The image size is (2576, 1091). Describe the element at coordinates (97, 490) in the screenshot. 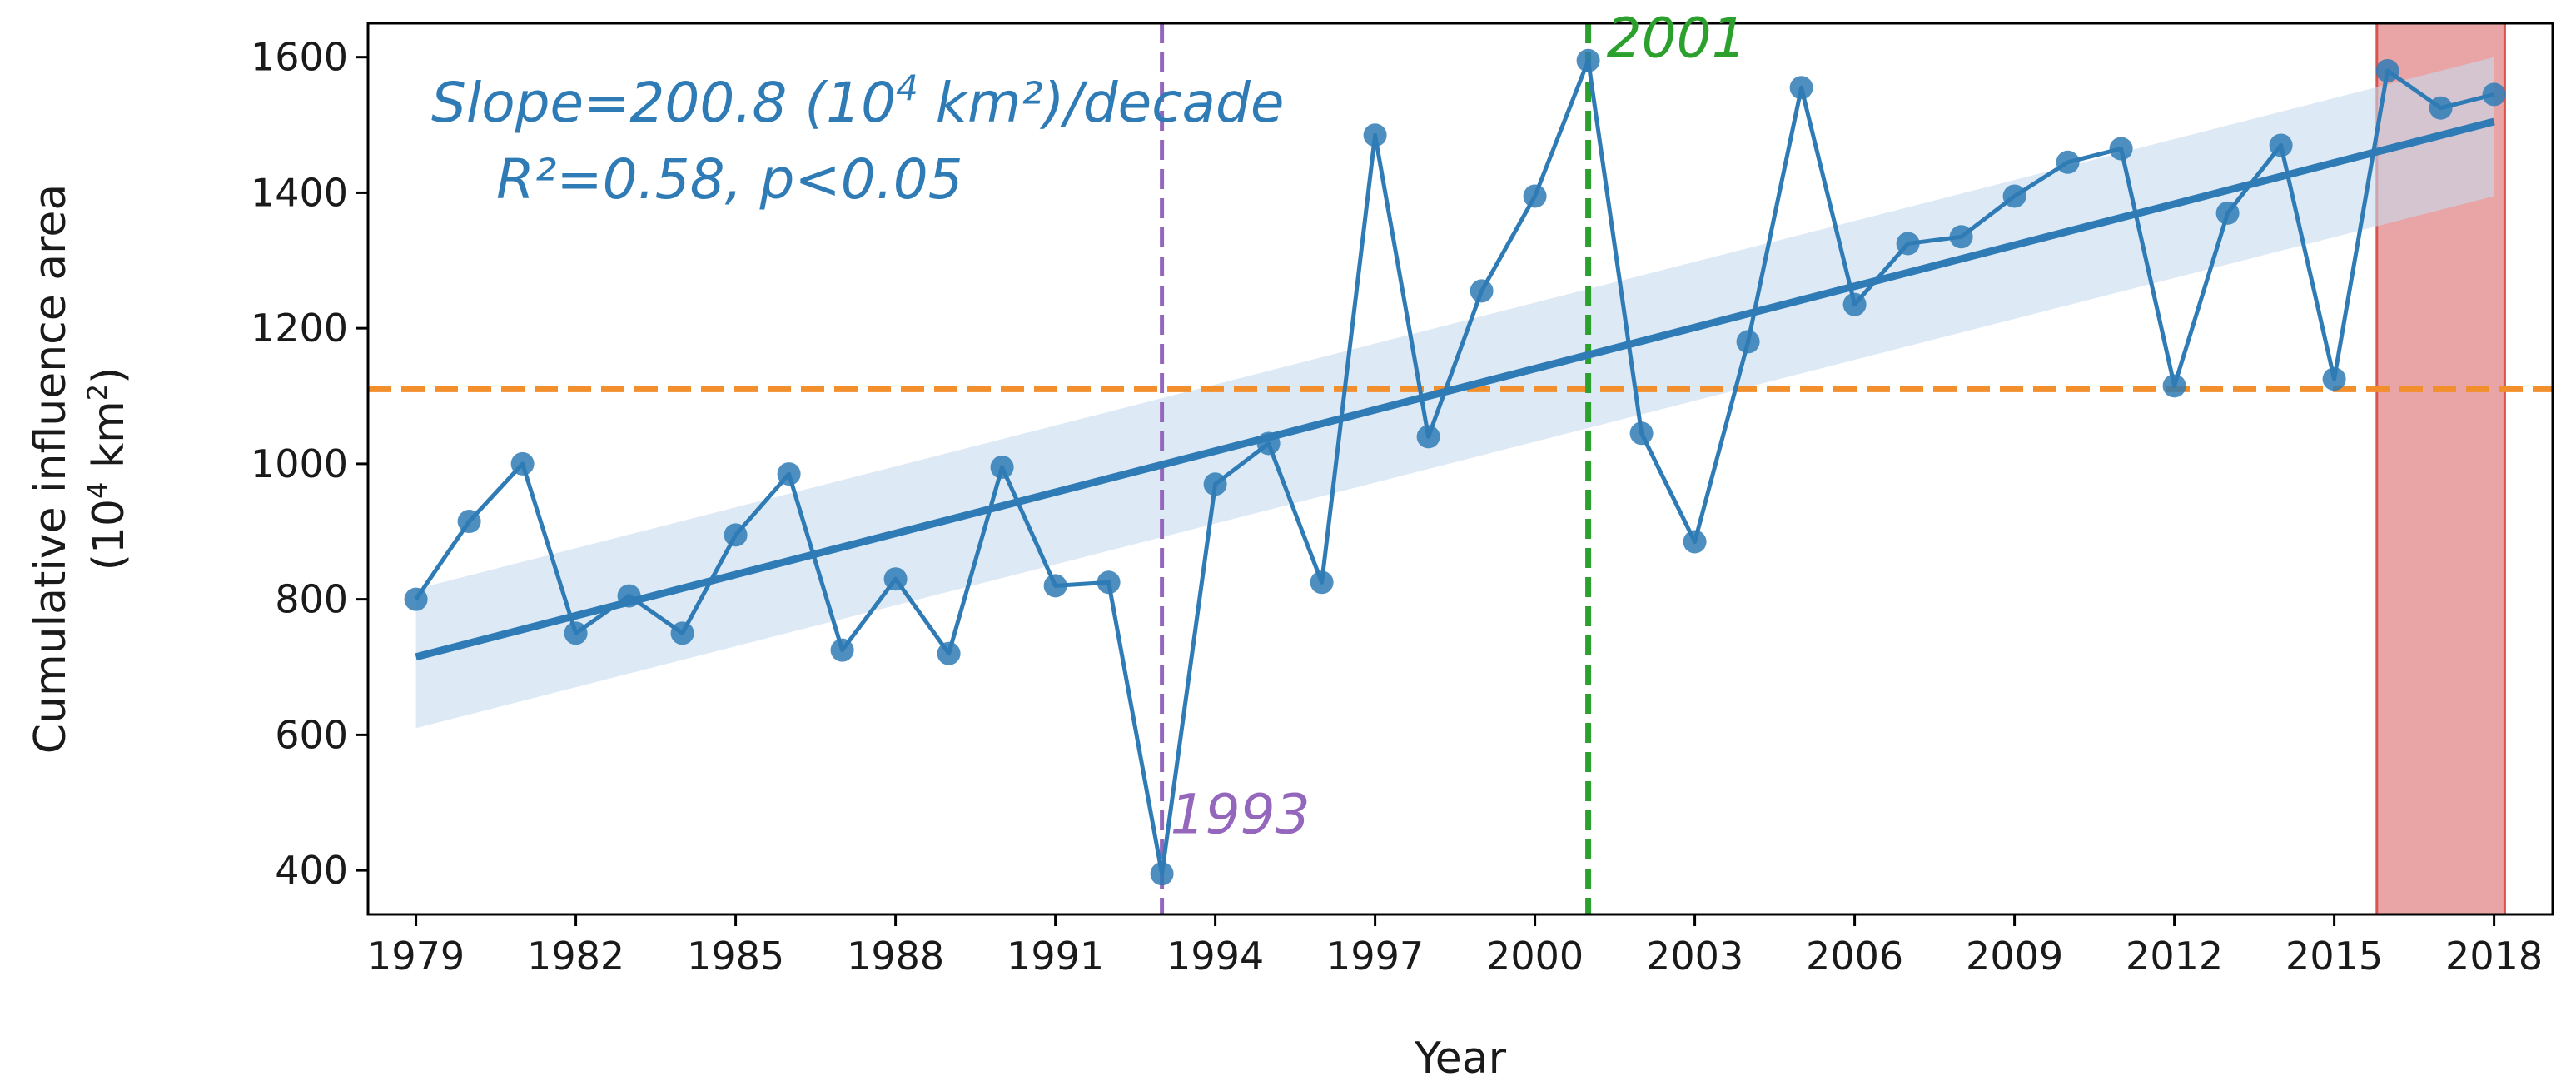

I see `y-axis-label-sup: 4` at that location.